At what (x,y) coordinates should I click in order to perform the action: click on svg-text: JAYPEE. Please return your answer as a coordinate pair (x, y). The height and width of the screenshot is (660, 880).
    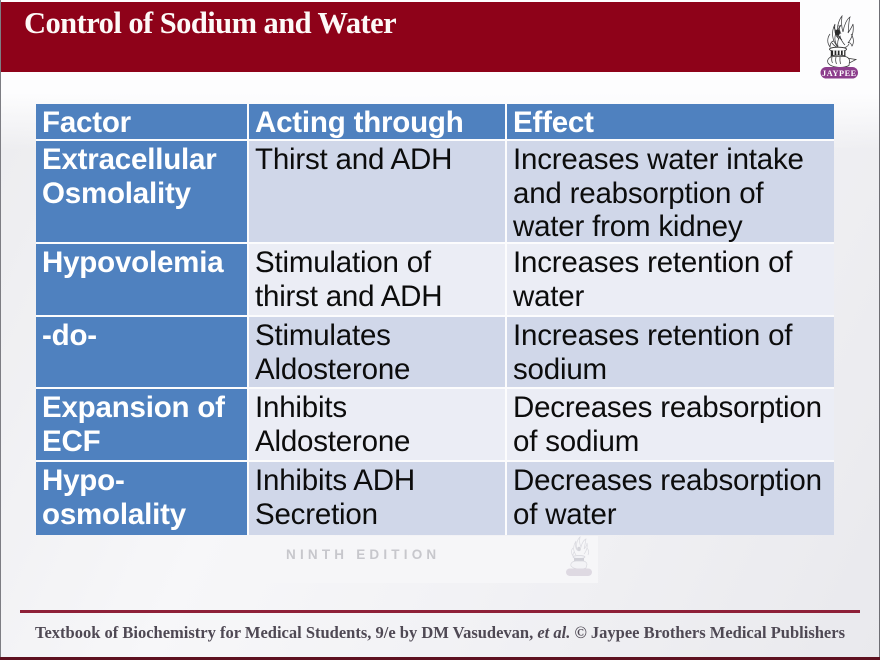
    Looking at the image, I should click on (839, 73).